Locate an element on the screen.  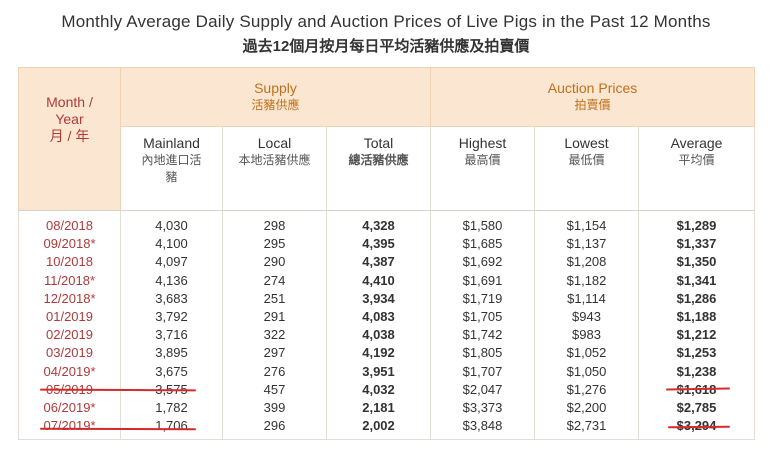
supply-group-header: Supply 活豬供應 is located at coordinates (275, 97).